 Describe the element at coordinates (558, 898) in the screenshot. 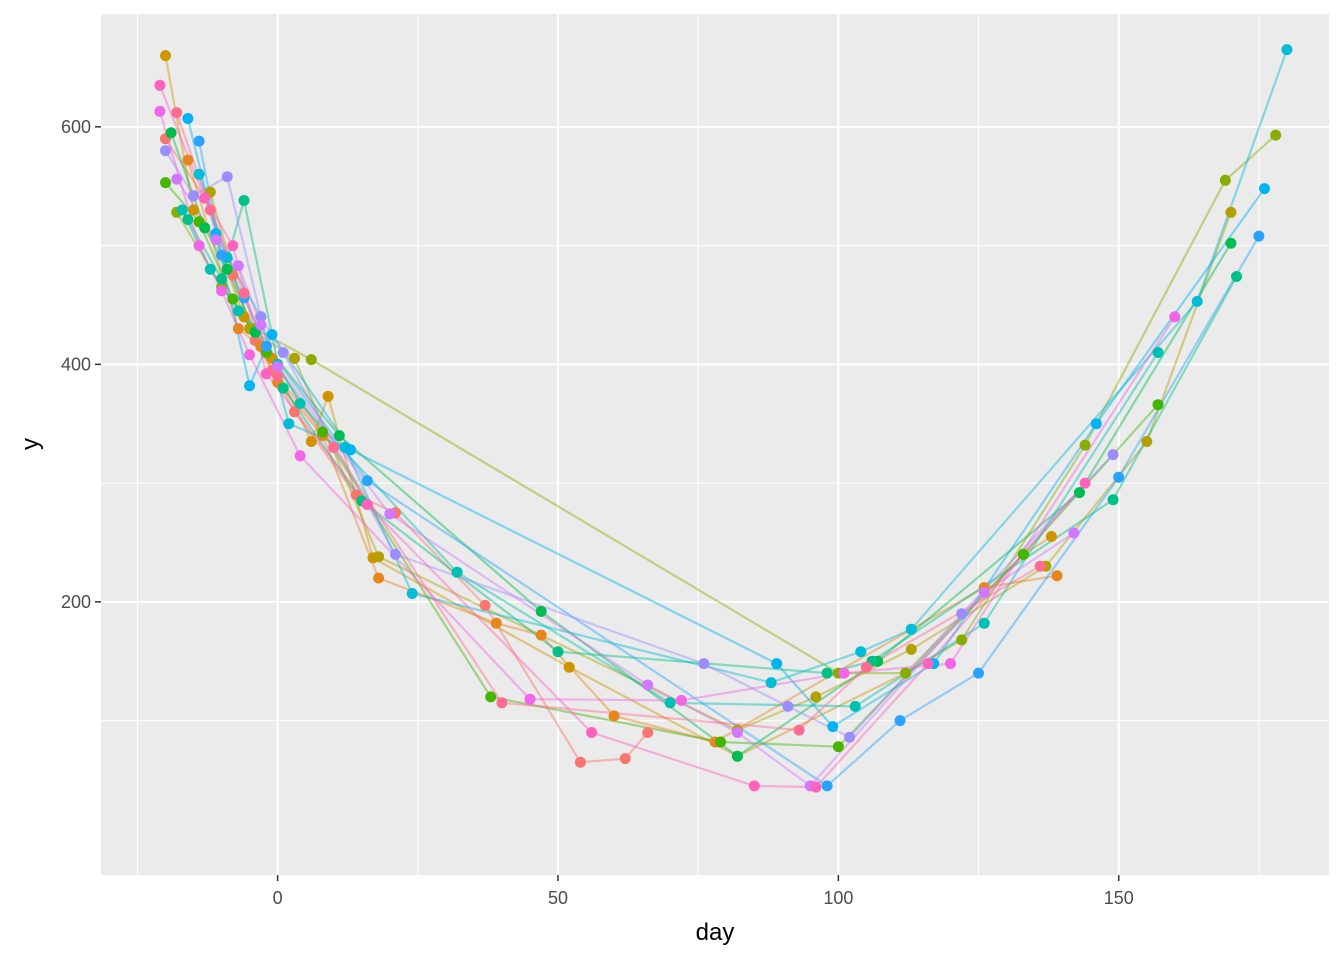

I see `x-tick-label-1: 50` at that location.